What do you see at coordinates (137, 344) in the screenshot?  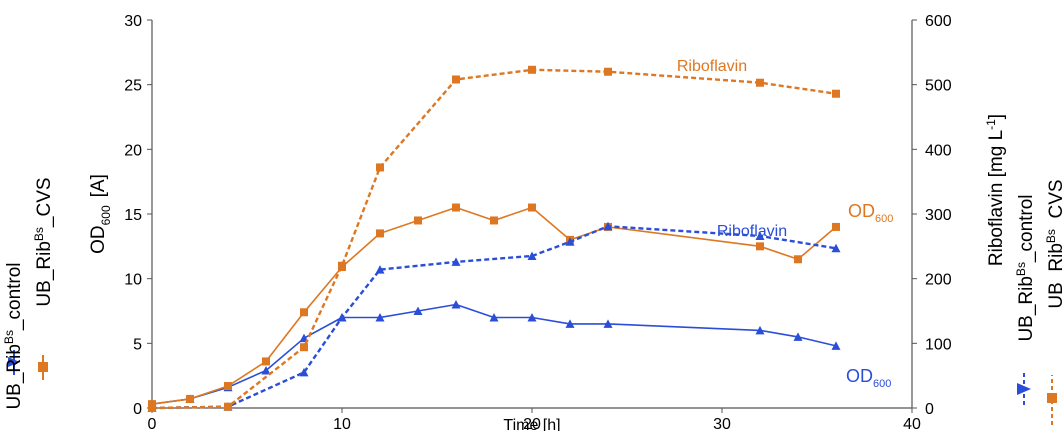 I see `y-left-tick-label: 5` at bounding box center [137, 344].